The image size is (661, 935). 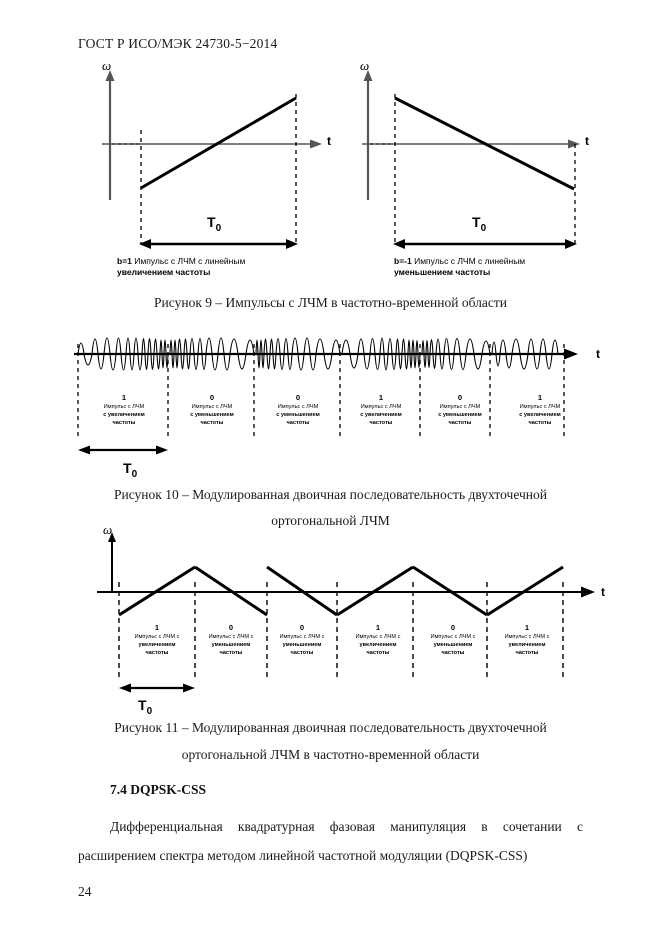 I want to click on figure10-segment-1: 0 Импульс с ЛЧМ с уменьшением частоты, so click(x=212, y=410).